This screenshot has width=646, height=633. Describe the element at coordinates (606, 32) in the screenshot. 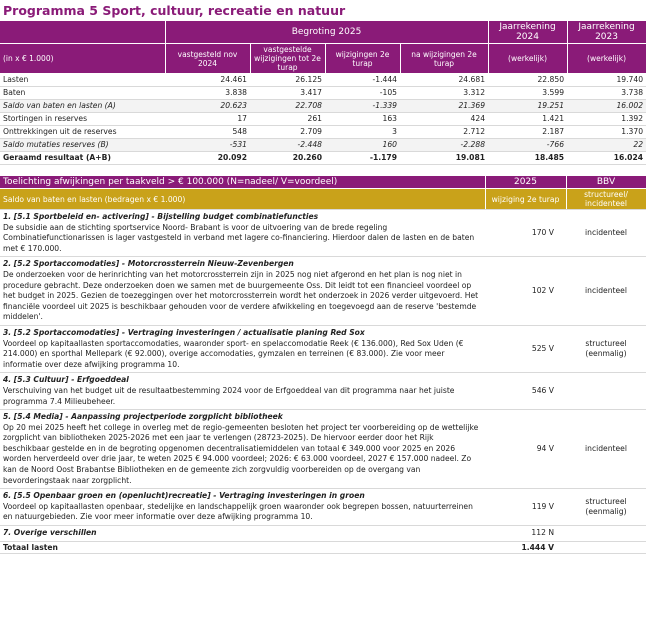

I see `group-header: Jaarrekening 2023` at that location.